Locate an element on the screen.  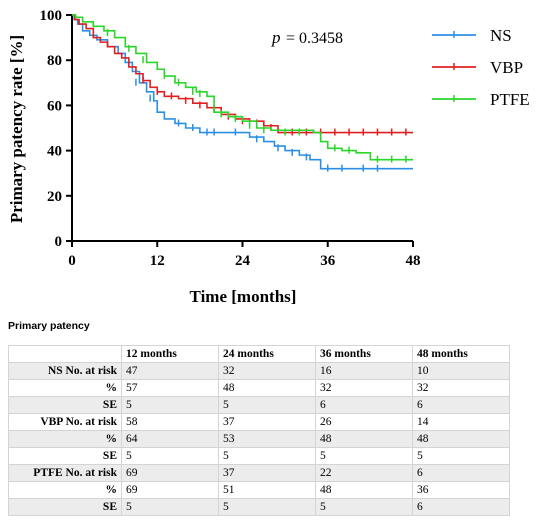
table-row: % 64 53 48 48 is located at coordinates (259, 439).